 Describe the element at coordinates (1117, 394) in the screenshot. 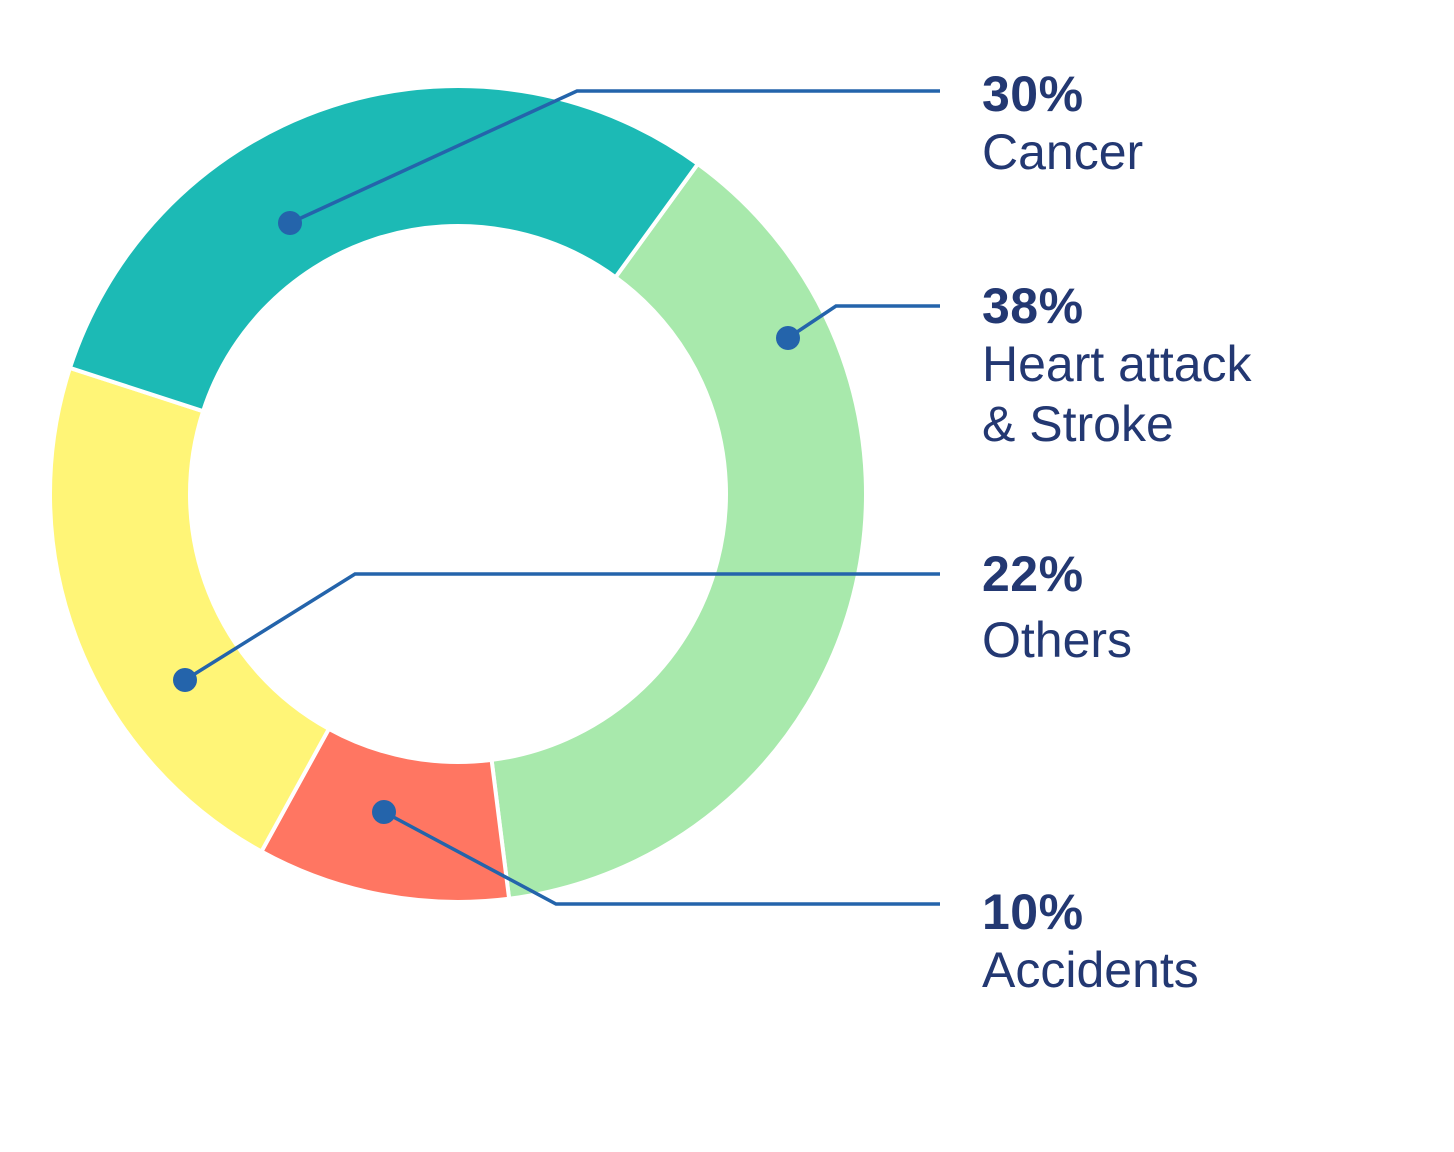

I see `label-category: Heart attack & Stroke` at that location.